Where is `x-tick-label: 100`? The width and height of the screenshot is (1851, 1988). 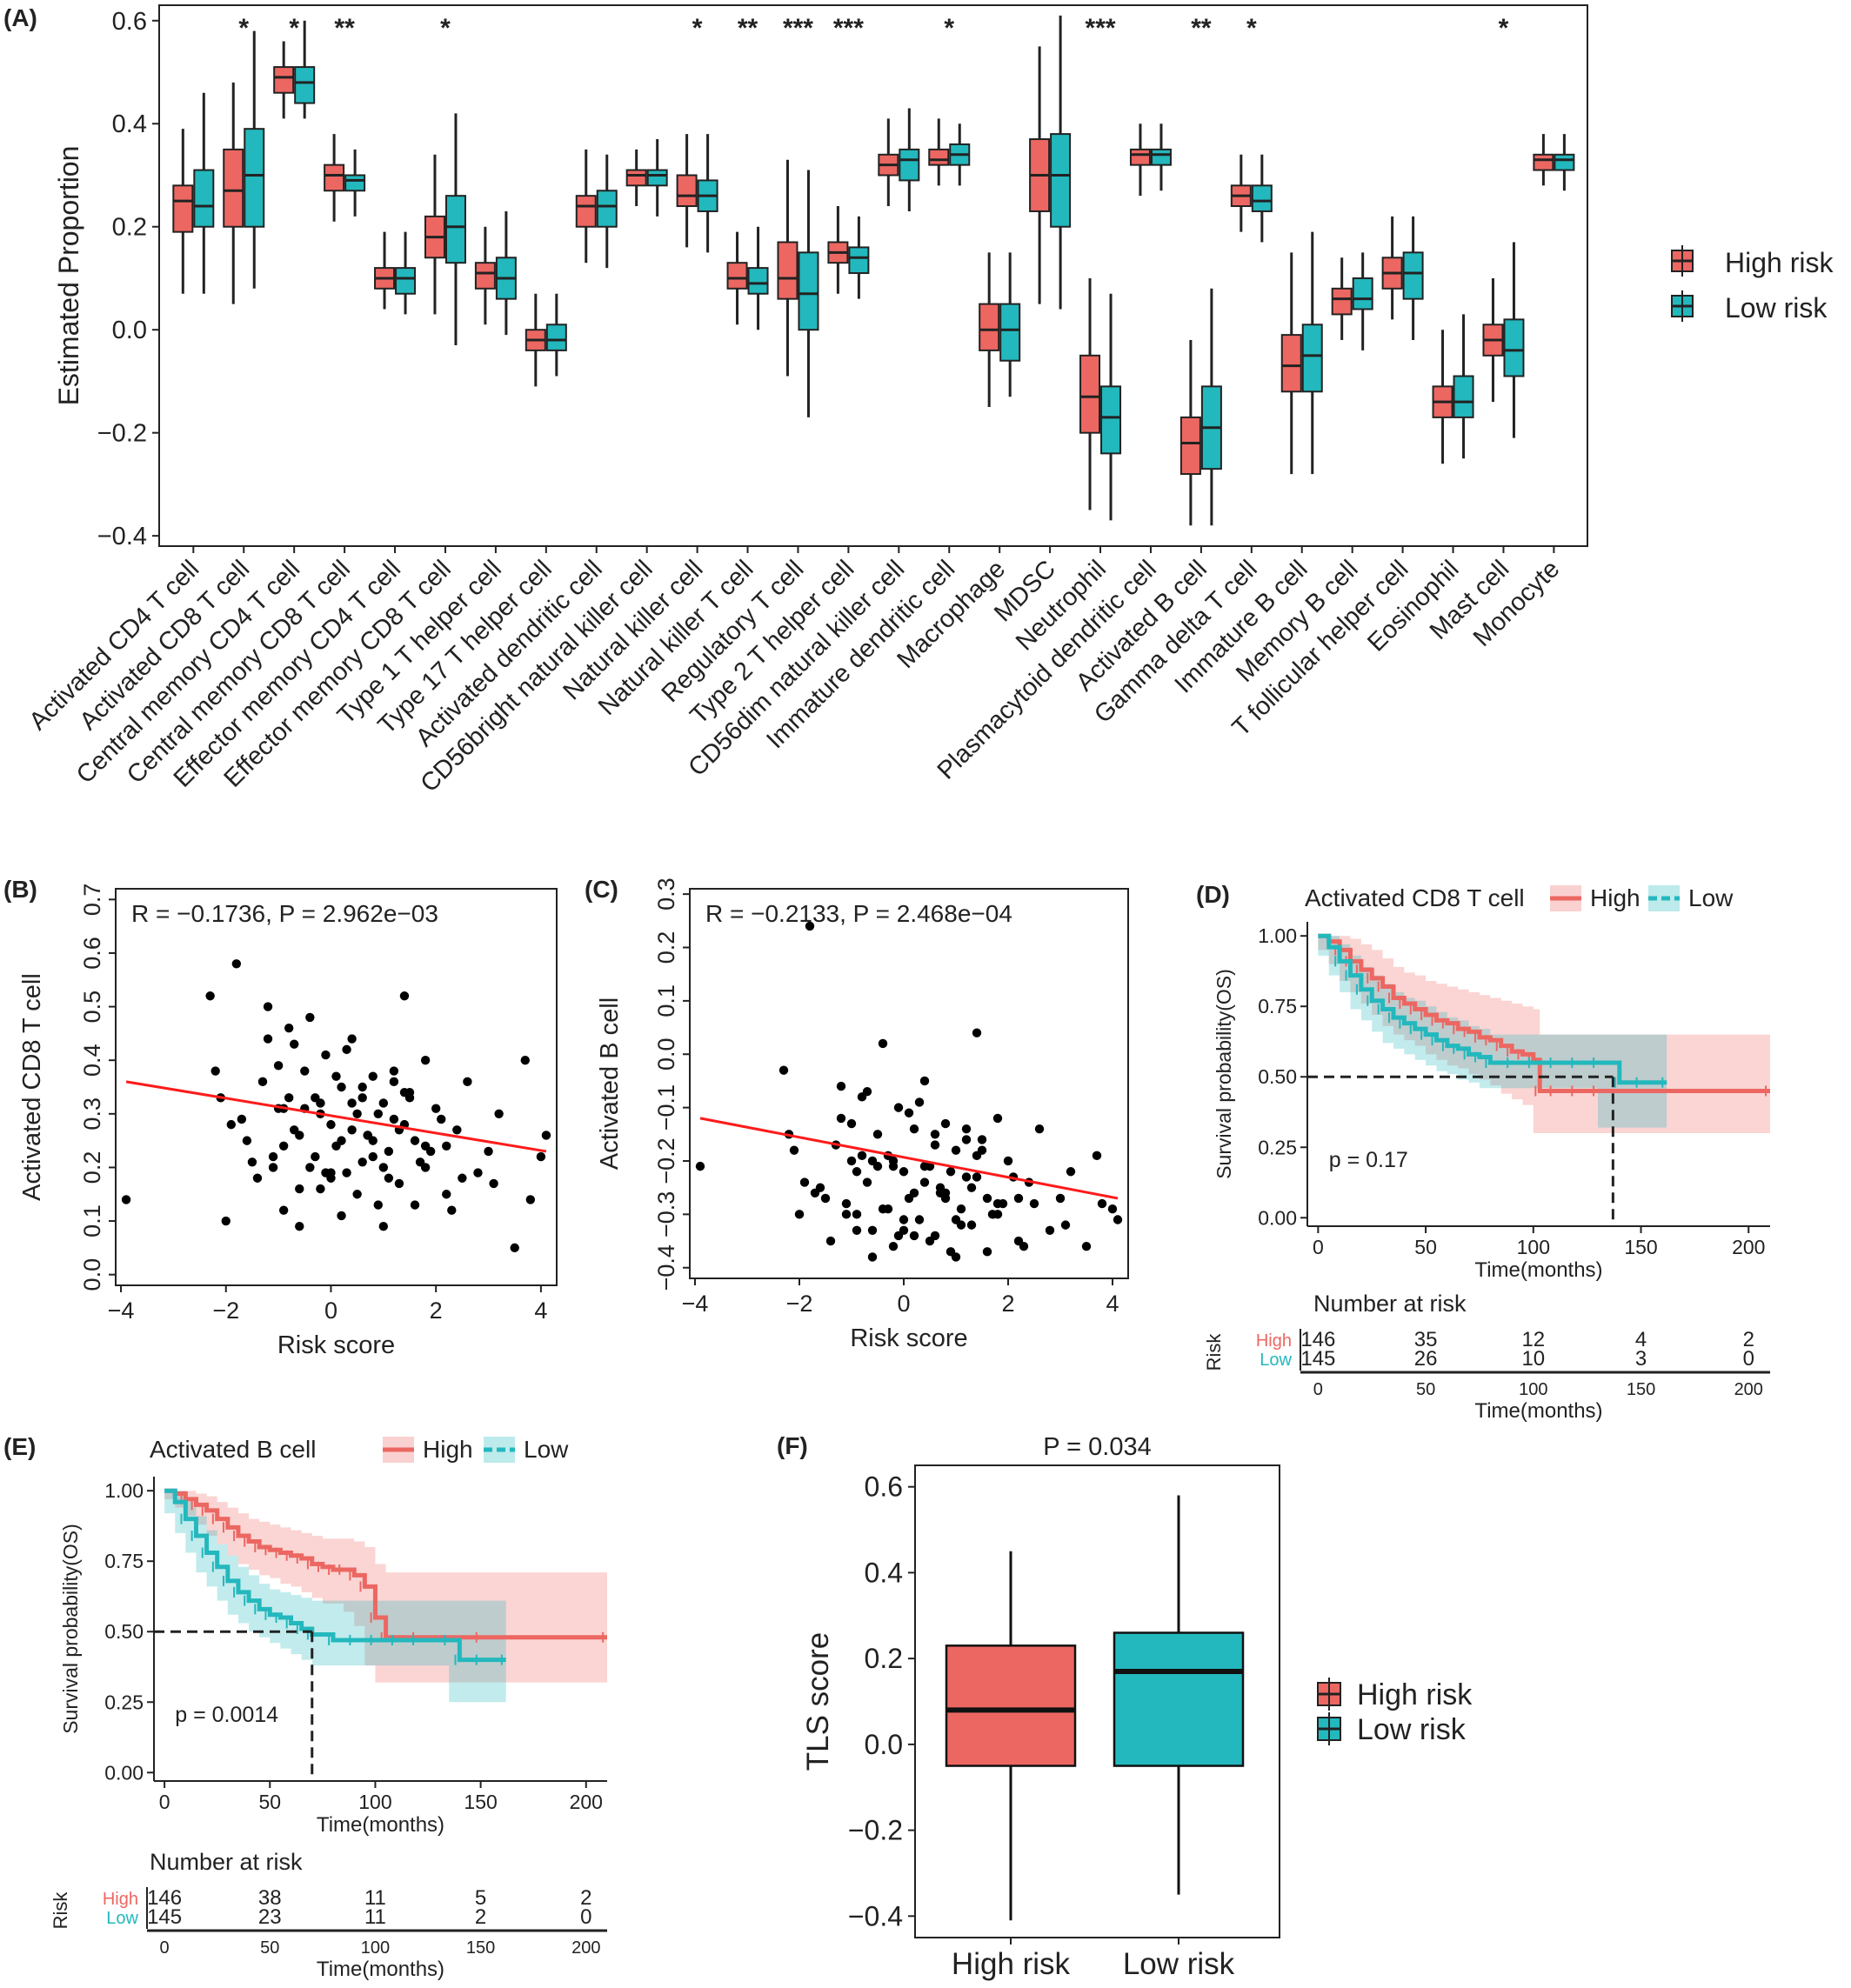 x-tick-label: 100 is located at coordinates (1533, 1247).